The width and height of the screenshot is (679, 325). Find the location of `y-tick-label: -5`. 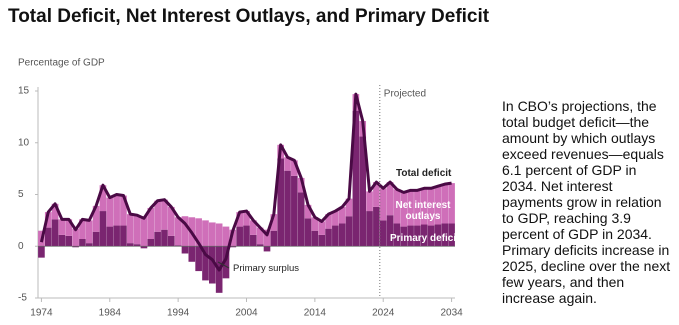

y-tick-label: -5 is located at coordinates (22, 298).